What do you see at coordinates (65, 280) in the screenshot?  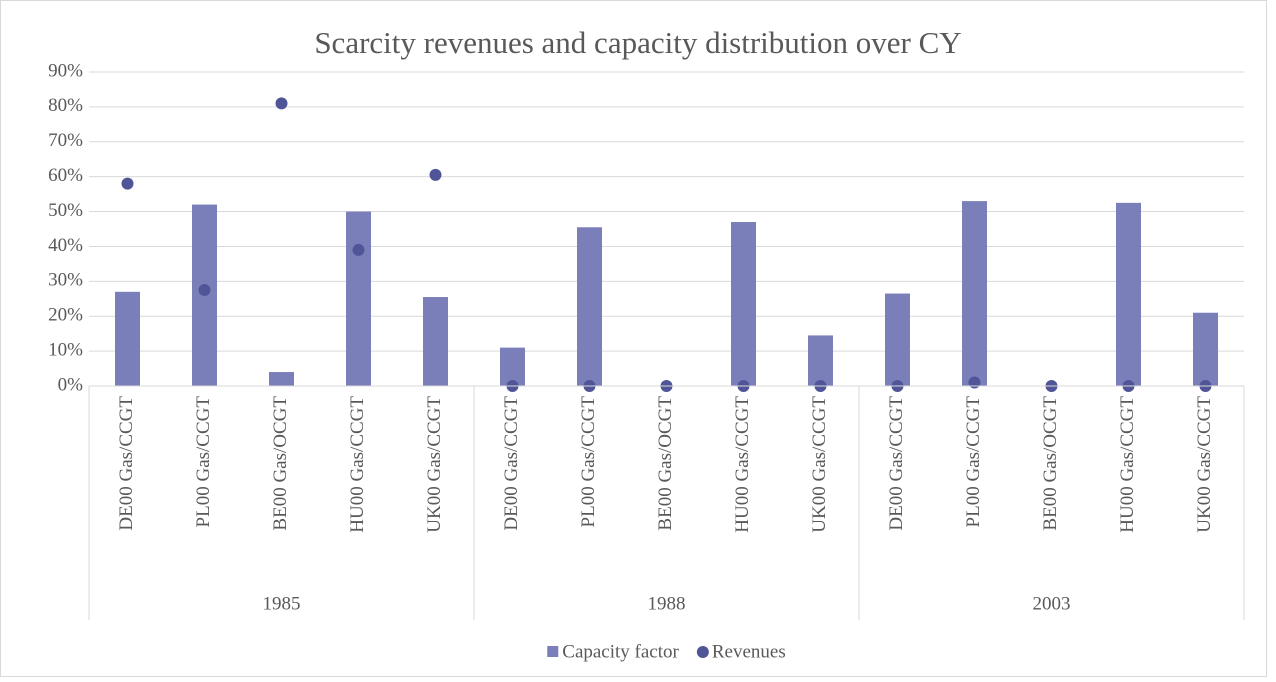 I see `y-tick-label: 30%` at bounding box center [65, 280].